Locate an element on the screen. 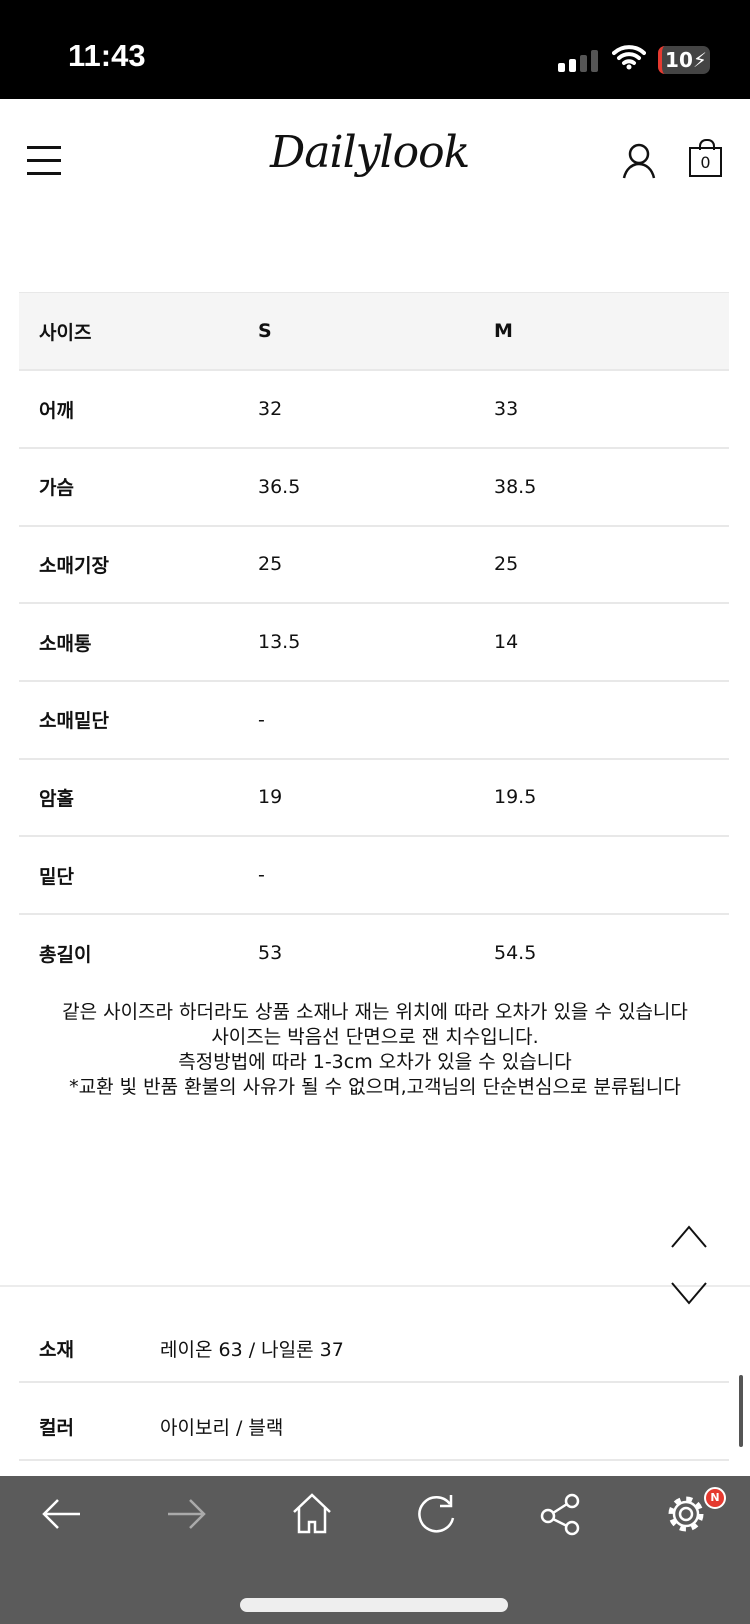 This screenshot has width=750, height=1624. cell-m: 33 is located at coordinates (611, 409).